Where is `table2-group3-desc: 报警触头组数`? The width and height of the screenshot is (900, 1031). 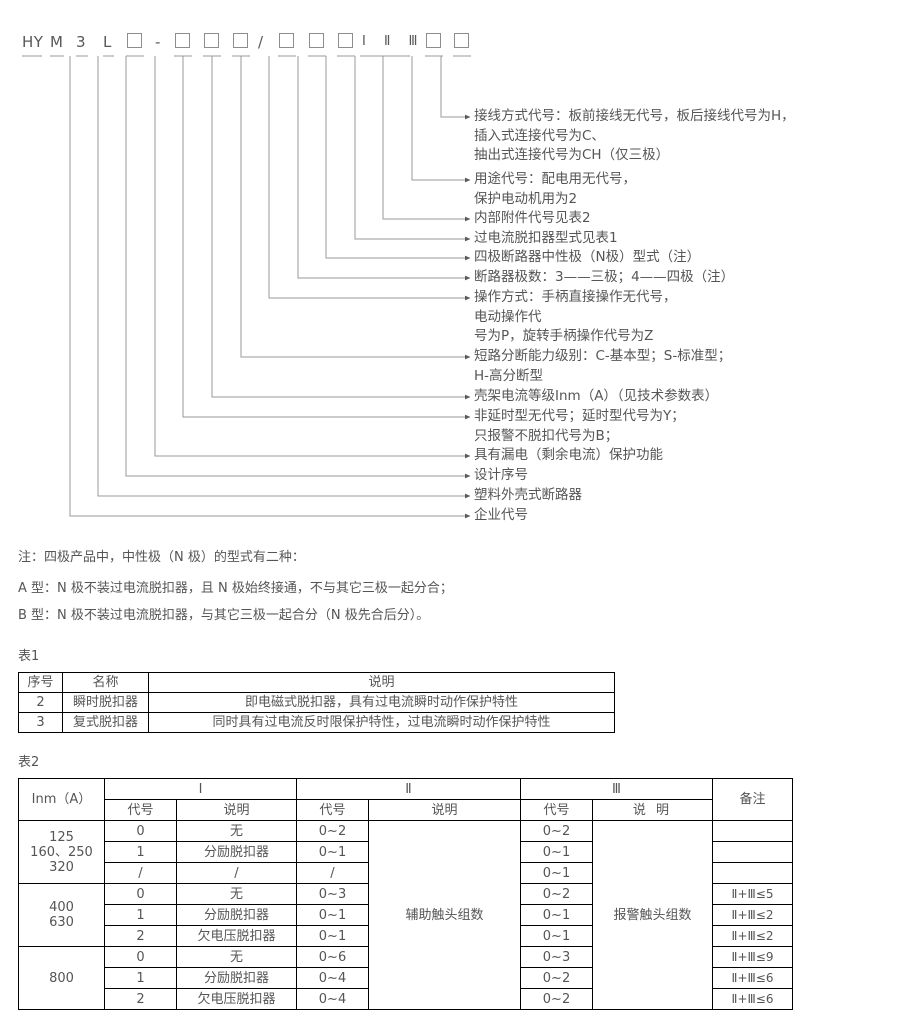
table2-group3-desc: 报警触头组数 is located at coordinates (652, 915).